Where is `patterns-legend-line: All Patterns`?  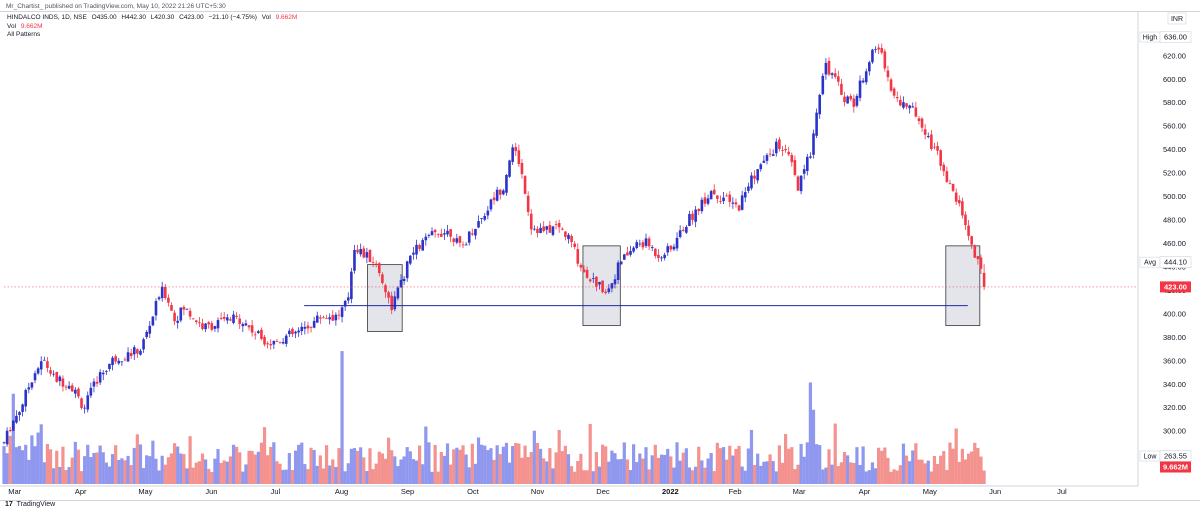 patterns-legend-line: All Patterns is located at coordinates (153, 35).